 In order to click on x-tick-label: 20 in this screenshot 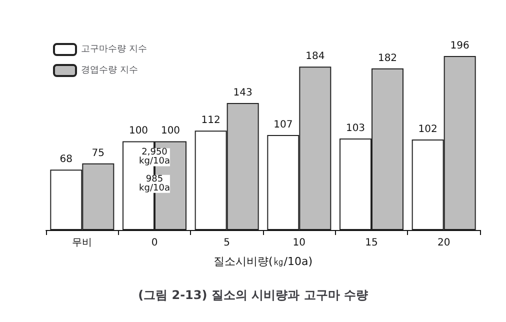, I will do `click(443, 243)`.